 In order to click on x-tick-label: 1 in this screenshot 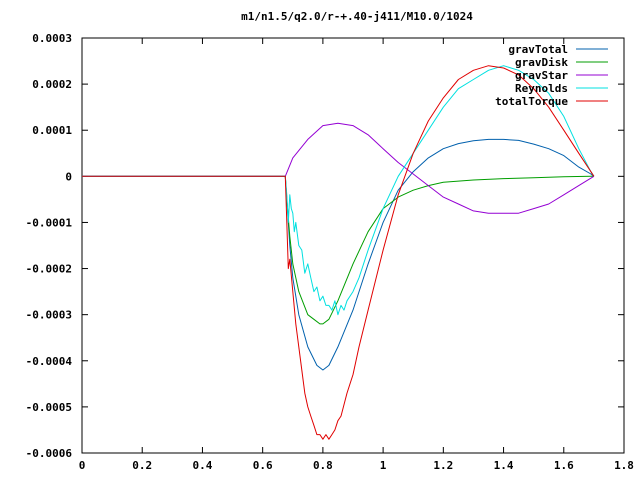, I will do `click(383, 465)`.